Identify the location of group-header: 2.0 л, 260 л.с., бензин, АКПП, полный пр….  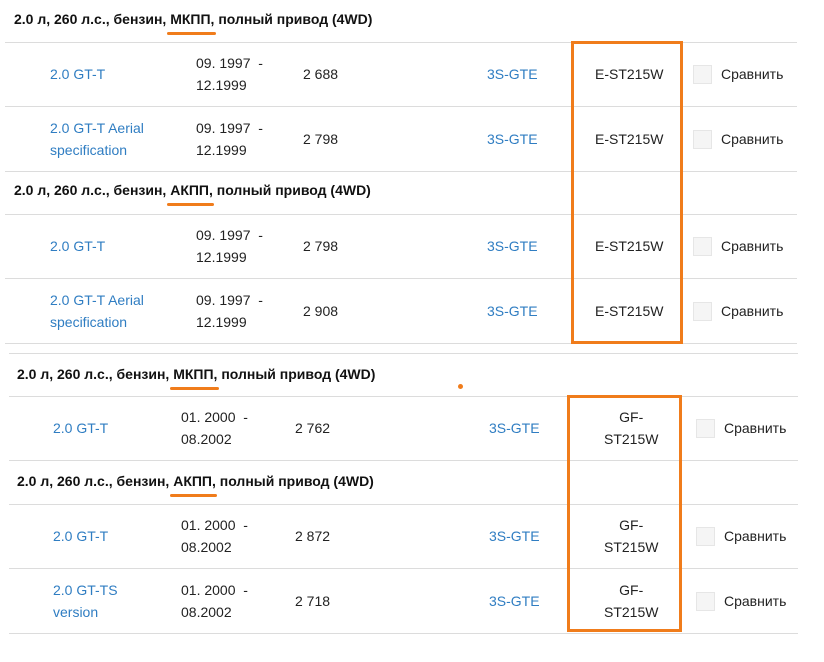
(195, 481).